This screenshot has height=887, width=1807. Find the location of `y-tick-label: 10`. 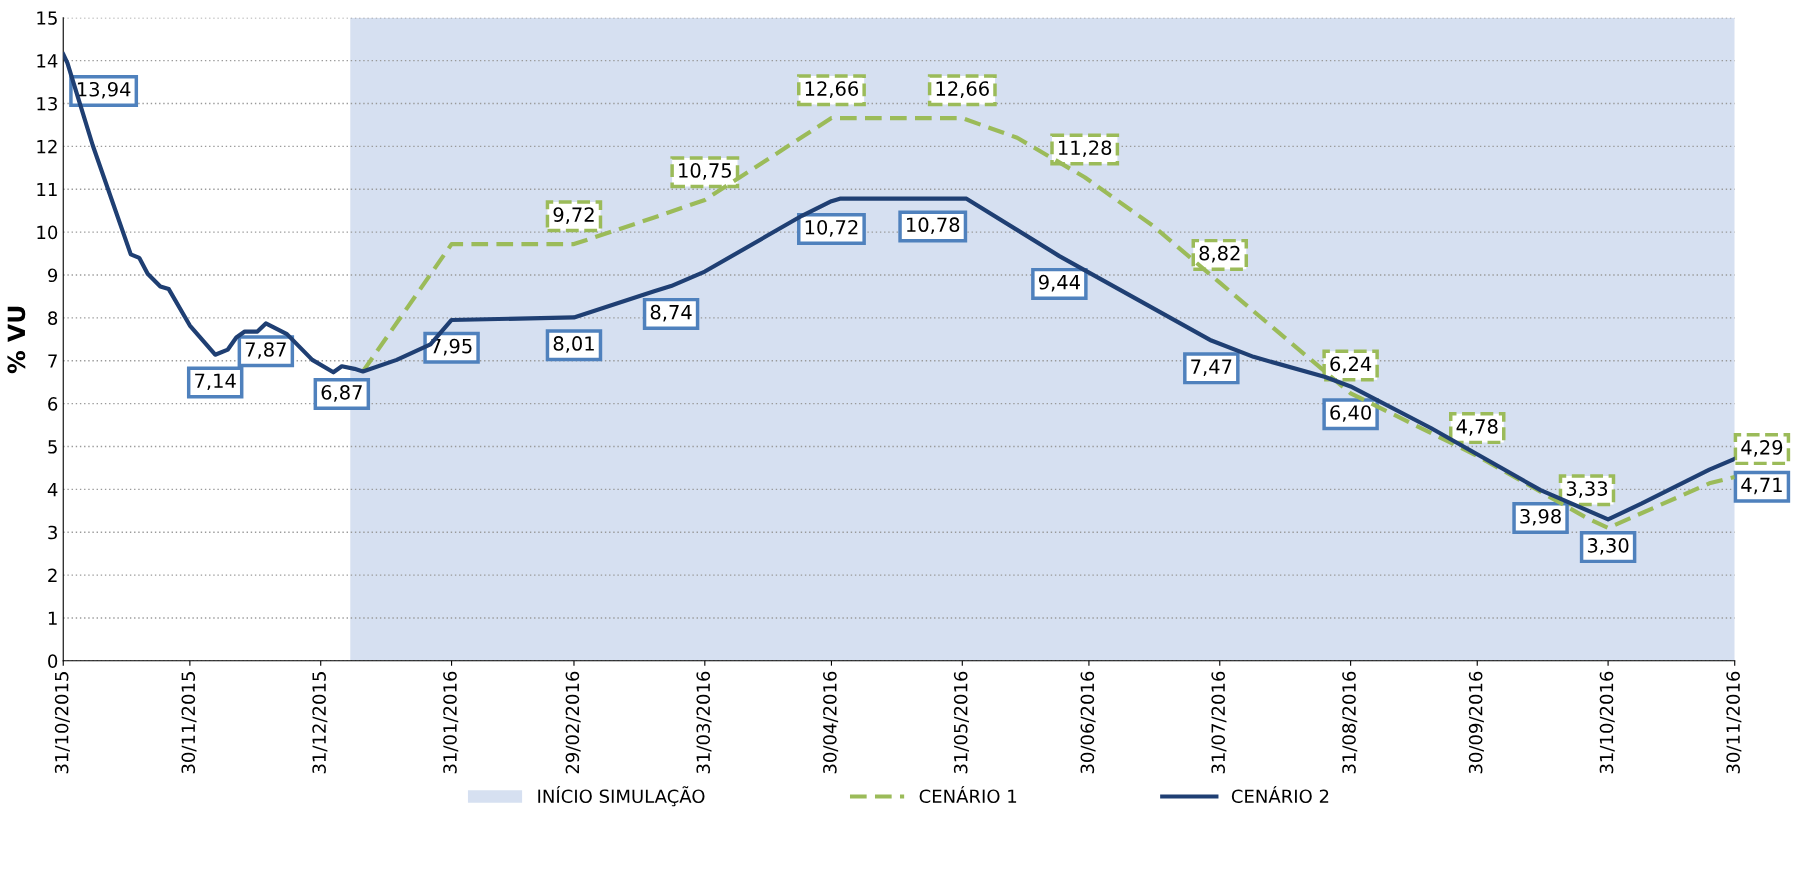

y-tick-label: 10 is located at coordinates (47, 232).